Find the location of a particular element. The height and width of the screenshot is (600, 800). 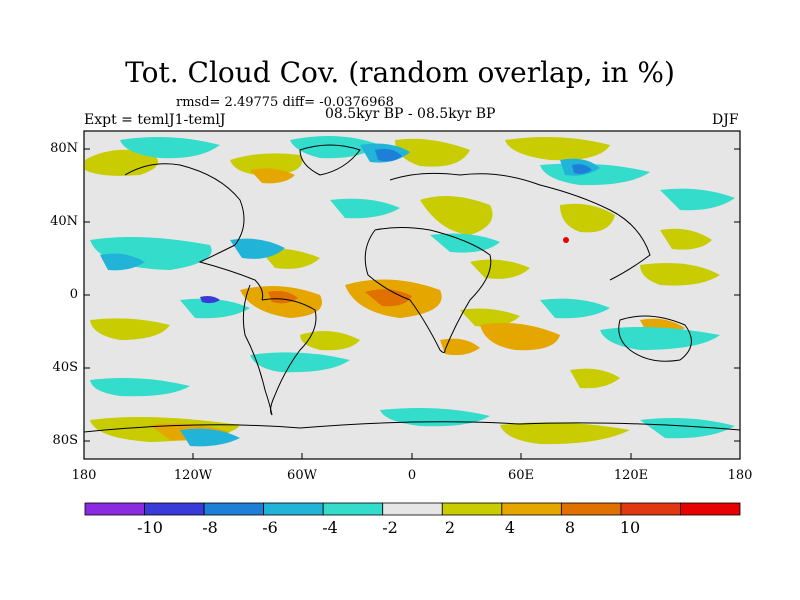

colorbar-label: 4 is located at coordinates (510, 527).